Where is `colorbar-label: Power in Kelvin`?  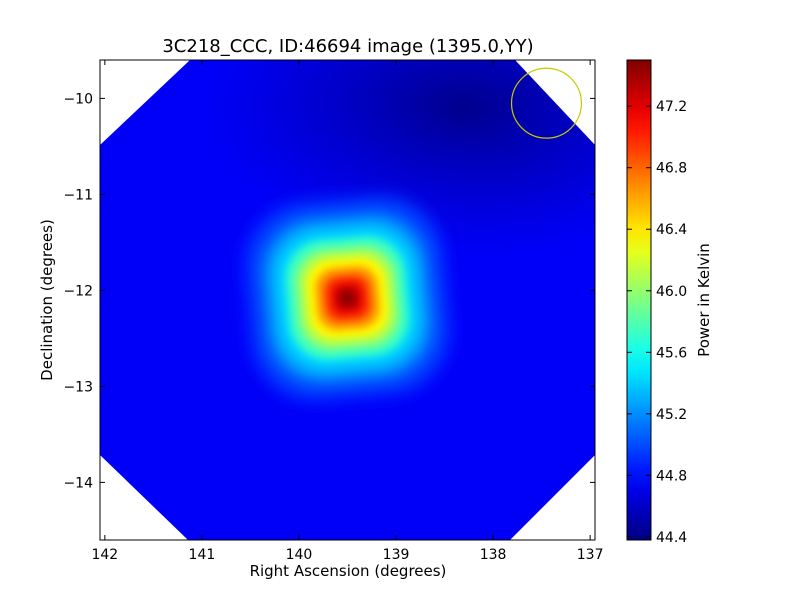 colorbar-label: Power in Kelvin is located at coordinates (704, 300).